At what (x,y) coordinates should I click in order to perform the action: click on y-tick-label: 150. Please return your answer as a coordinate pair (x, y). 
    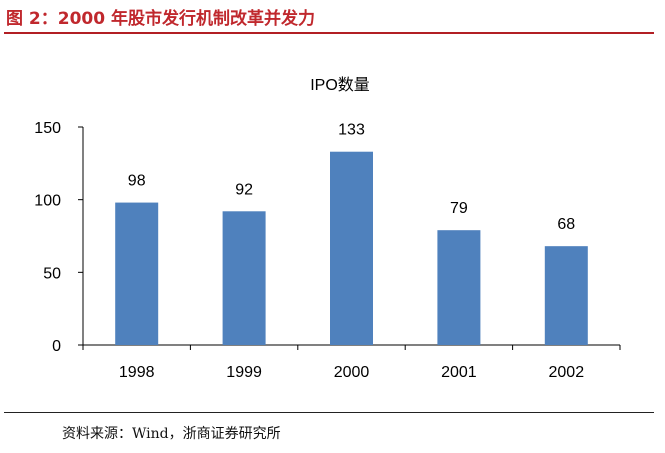
    Looking at the image, I should click on (47, 128).